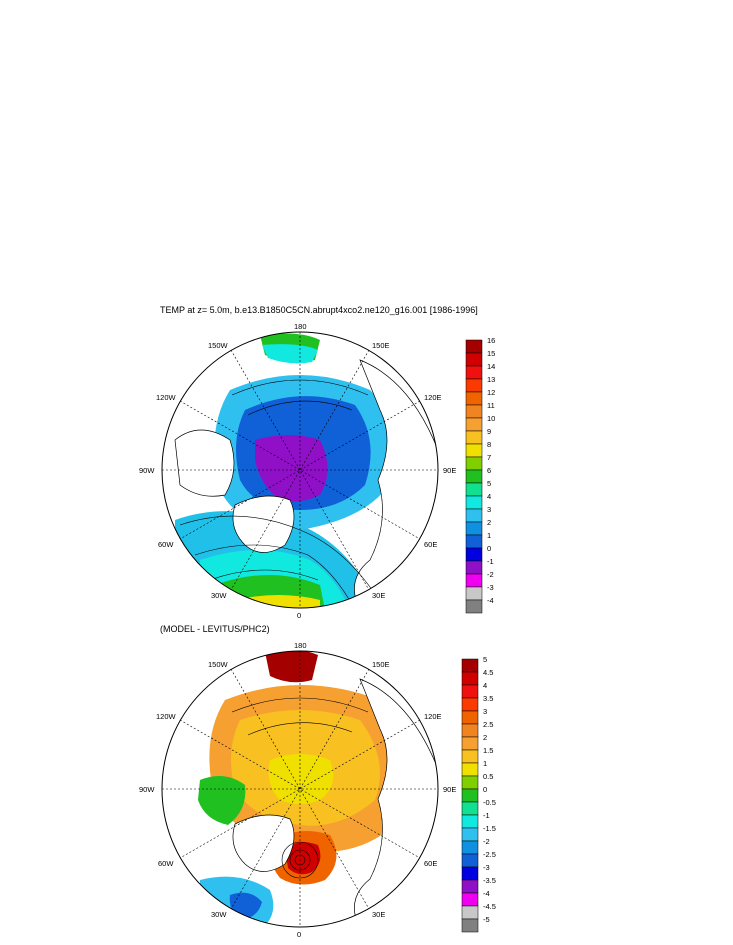 This screenshot has height=945, width=733. I want to click on colorbar-tick-label: -3.5, so click(489, 880).